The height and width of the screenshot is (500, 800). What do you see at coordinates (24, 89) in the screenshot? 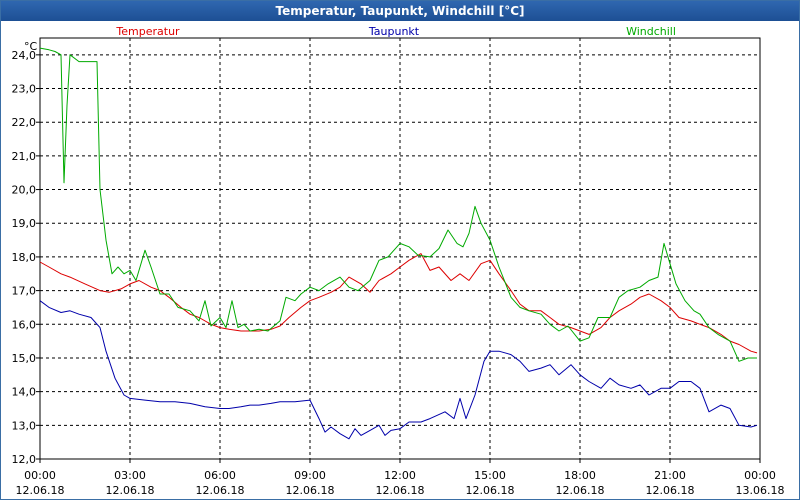
I see `y-tick-label: 23,0` at bounding box center [24, 89].